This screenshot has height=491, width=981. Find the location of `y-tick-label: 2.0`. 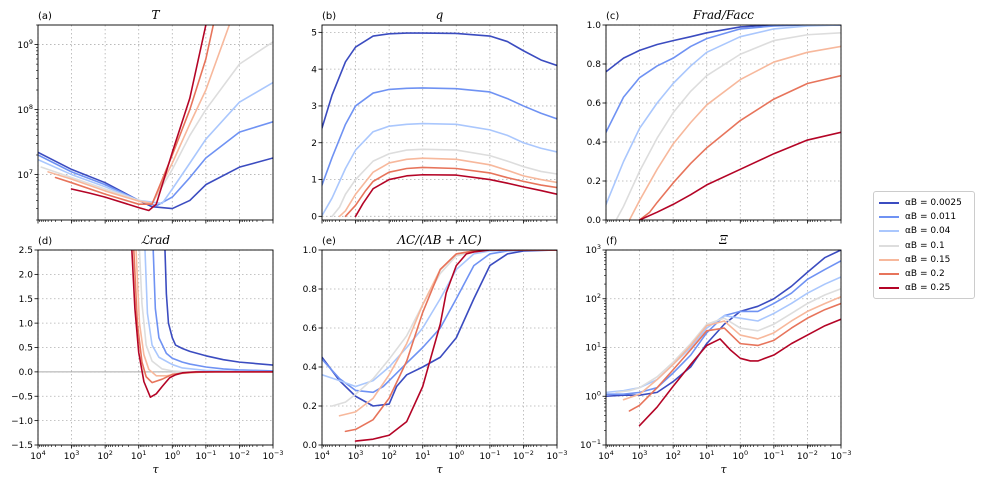

y-tick-label: 2.0 is located at coordinates (26, 276).